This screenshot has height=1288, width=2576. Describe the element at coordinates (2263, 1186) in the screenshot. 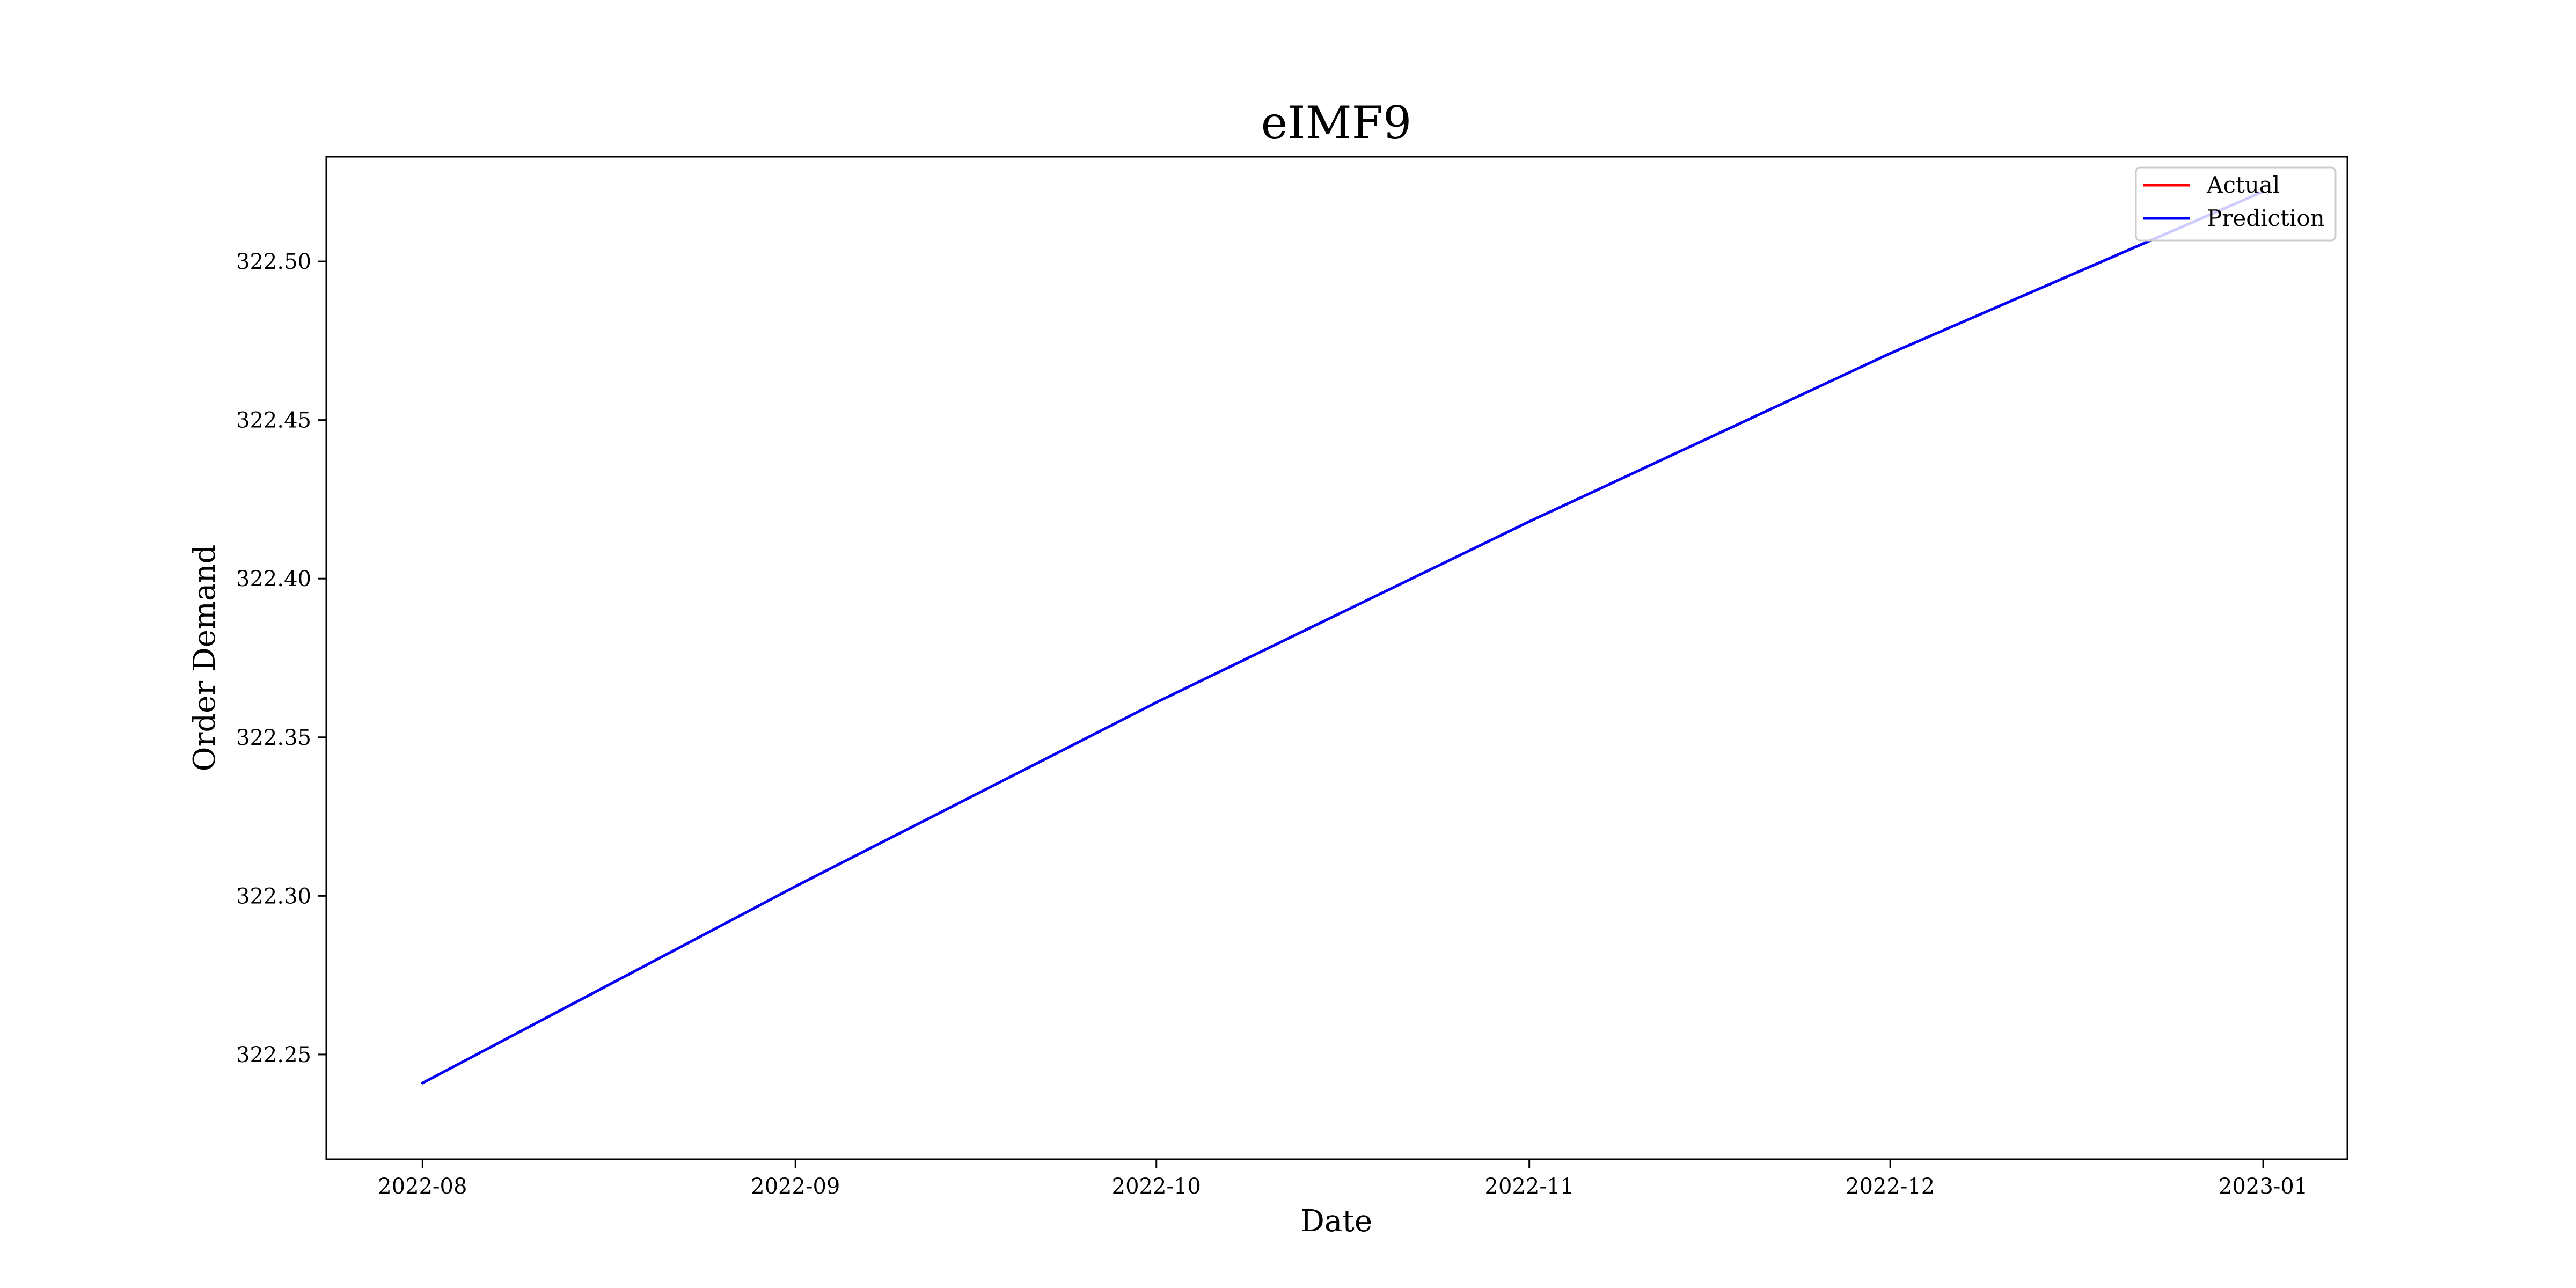

I see `x-tick-label: 2023-01` at that location.